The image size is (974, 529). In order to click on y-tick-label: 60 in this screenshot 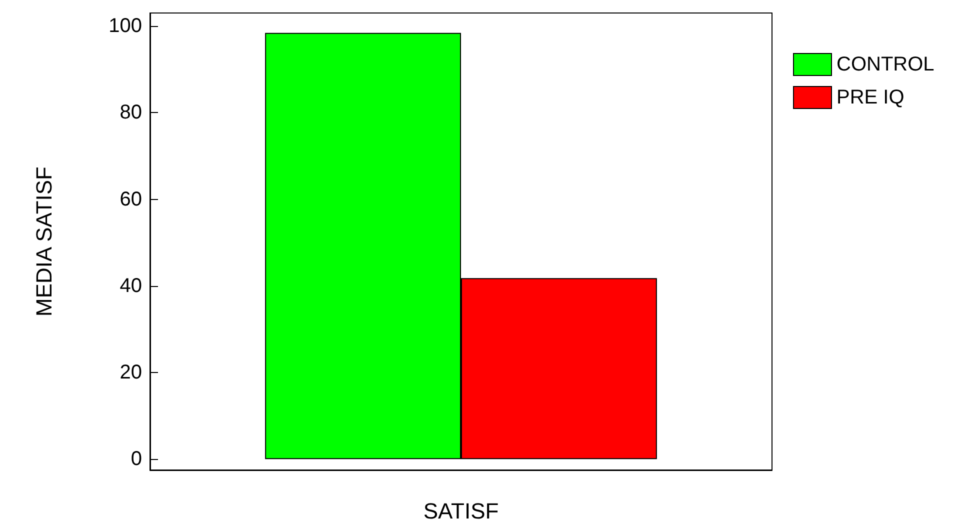, I will do `click(131, 199)`.